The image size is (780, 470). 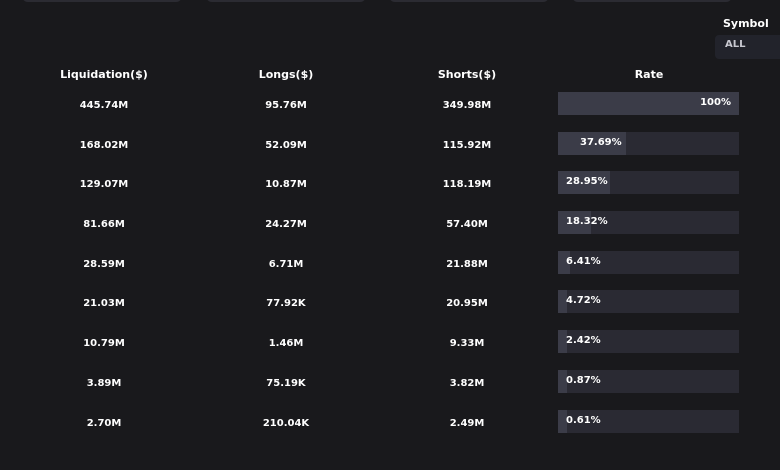 What do you see at coordinates (467, 74) in the screenshot?
I see `header-shorts: Shorts($)` at bounding box center [467, 74].